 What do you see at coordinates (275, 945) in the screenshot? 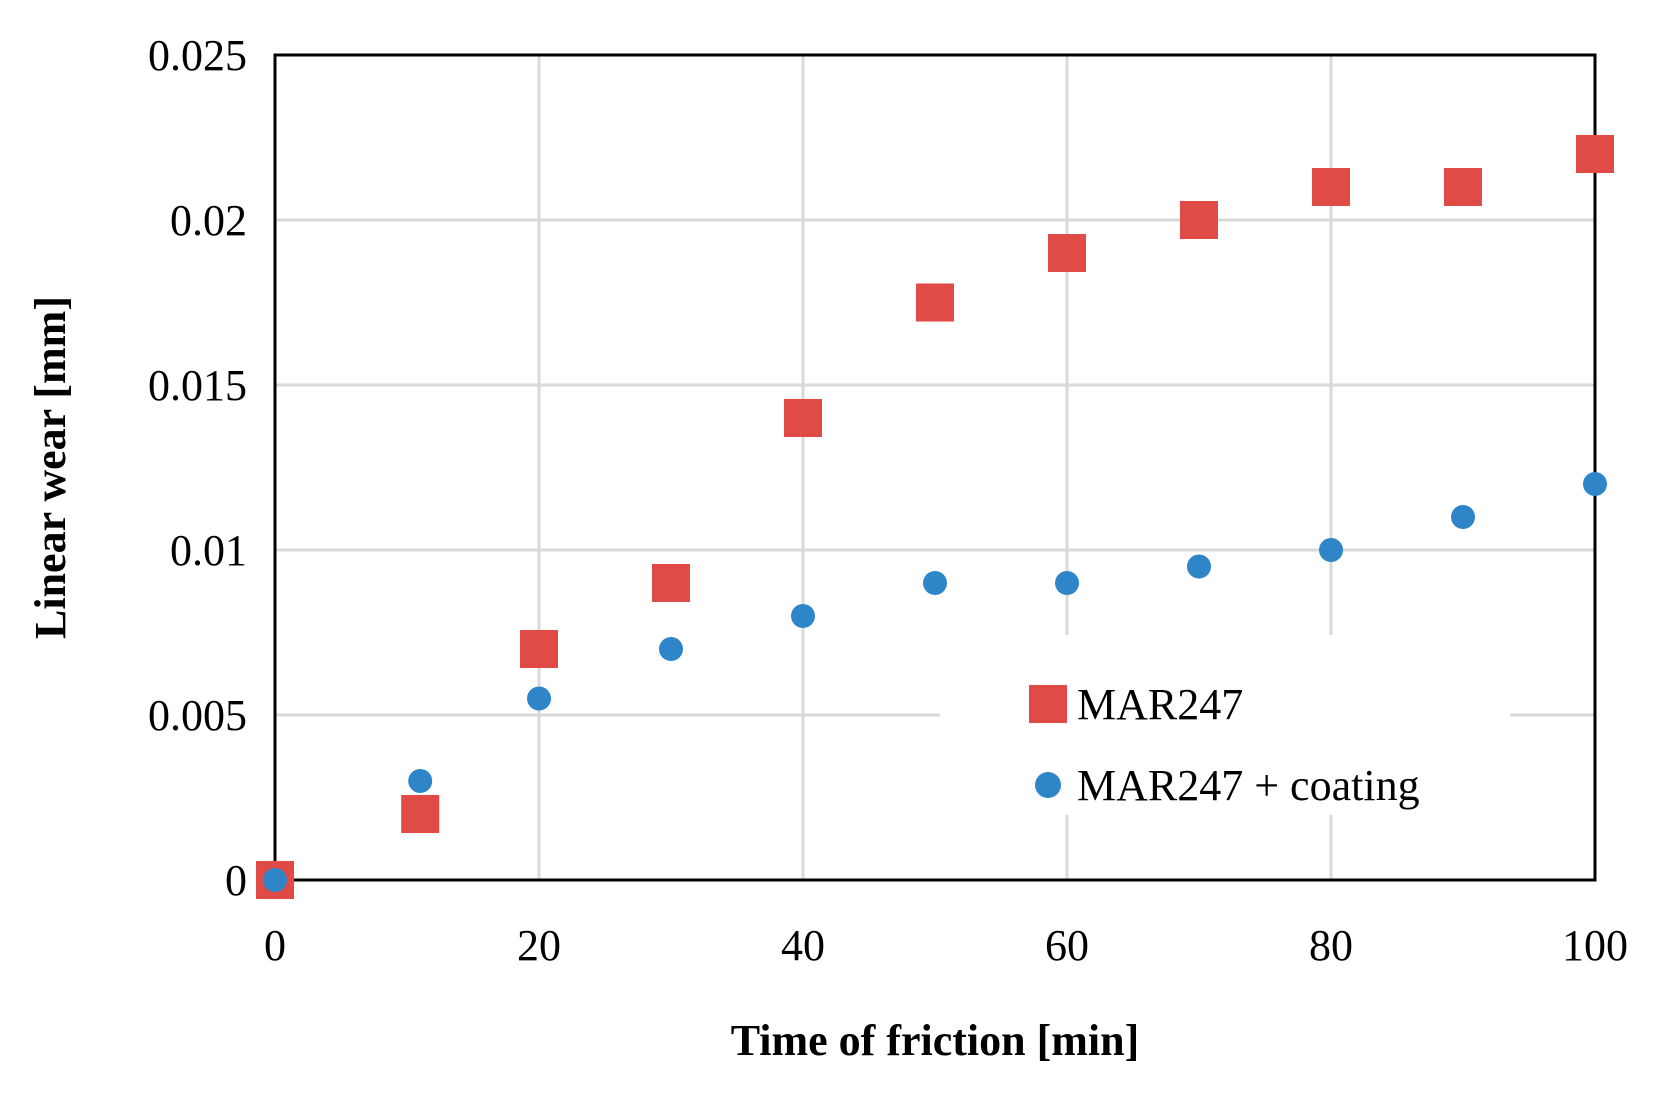
I see `x-tick-label: 0` at bounding box center [275, 945].